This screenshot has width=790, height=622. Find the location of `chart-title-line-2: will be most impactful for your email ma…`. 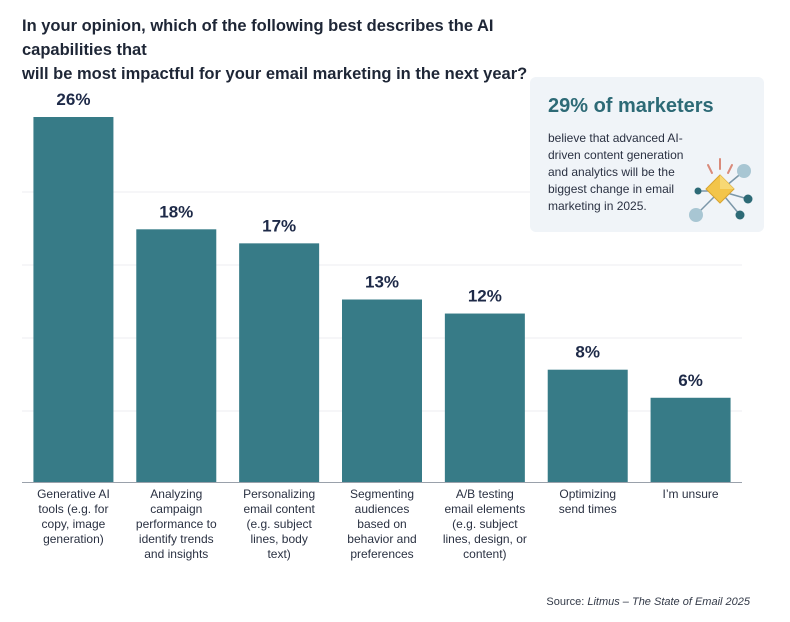

chart-title-line-2: will be most impactful for your email ma… is located at coordinates (275, 74).